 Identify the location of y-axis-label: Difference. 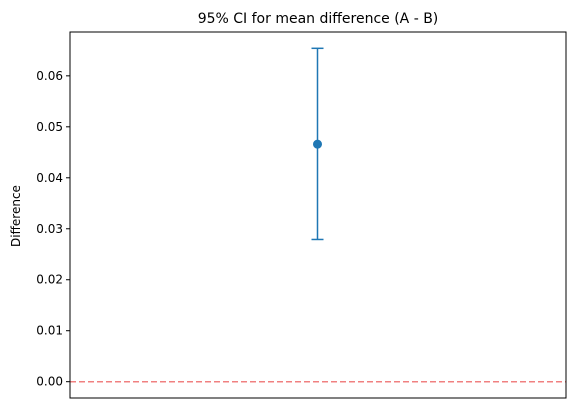
(16, 216).